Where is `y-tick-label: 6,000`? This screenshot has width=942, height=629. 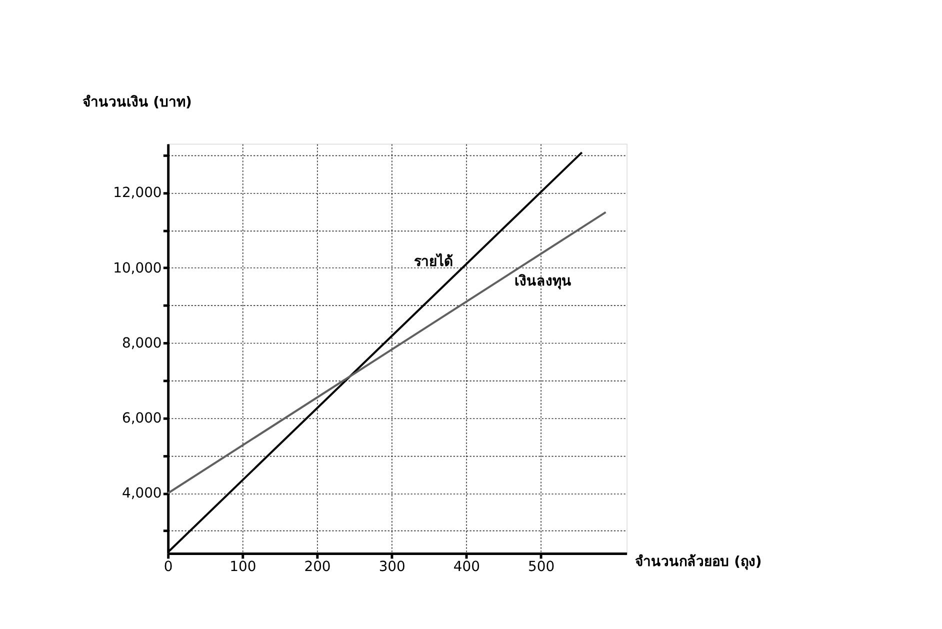 y-tick-label: 6,000 is located at coordinates (142, 418).